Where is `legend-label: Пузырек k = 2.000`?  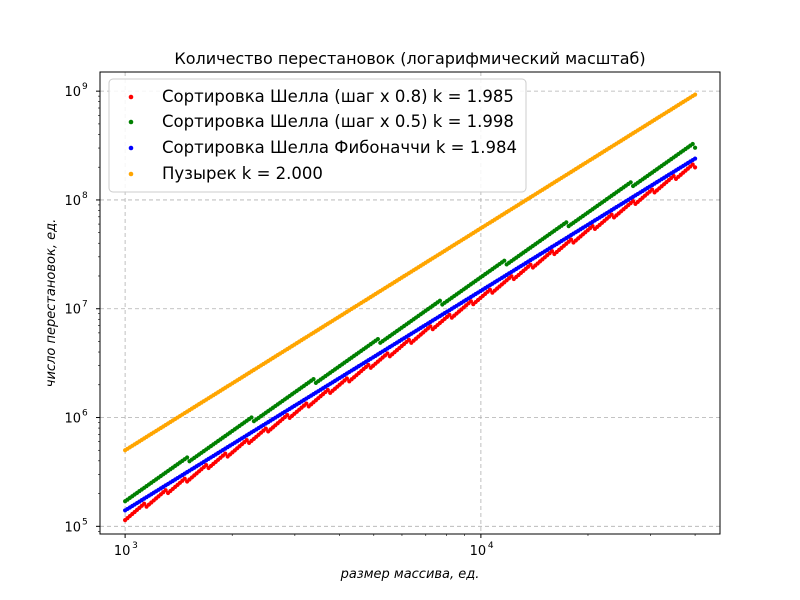 legend-label: Пузырек k = 2.000 is located at coordinates (242, 173).